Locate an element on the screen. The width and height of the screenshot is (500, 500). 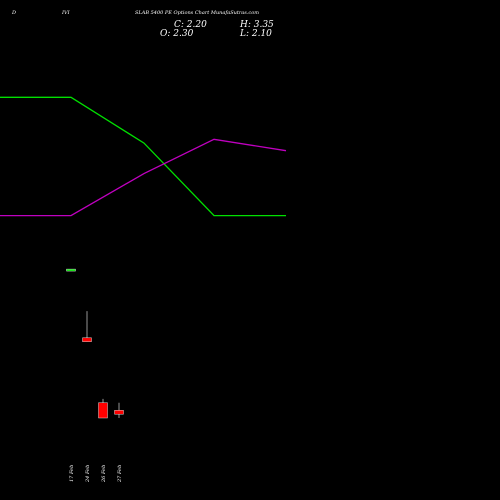
x-tick-label-2: 26 Feb is located at coordinates (104, 474).